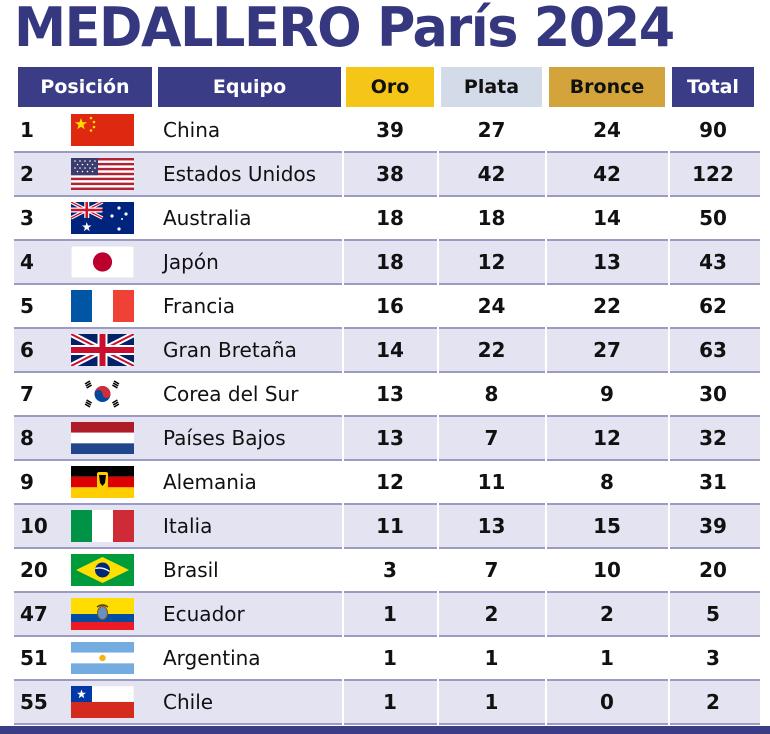 The width and height of the screenshot is (770, 734). Describe the element at coordinates (27, 394) in the screenshot. I see `rank: 7` at that location.